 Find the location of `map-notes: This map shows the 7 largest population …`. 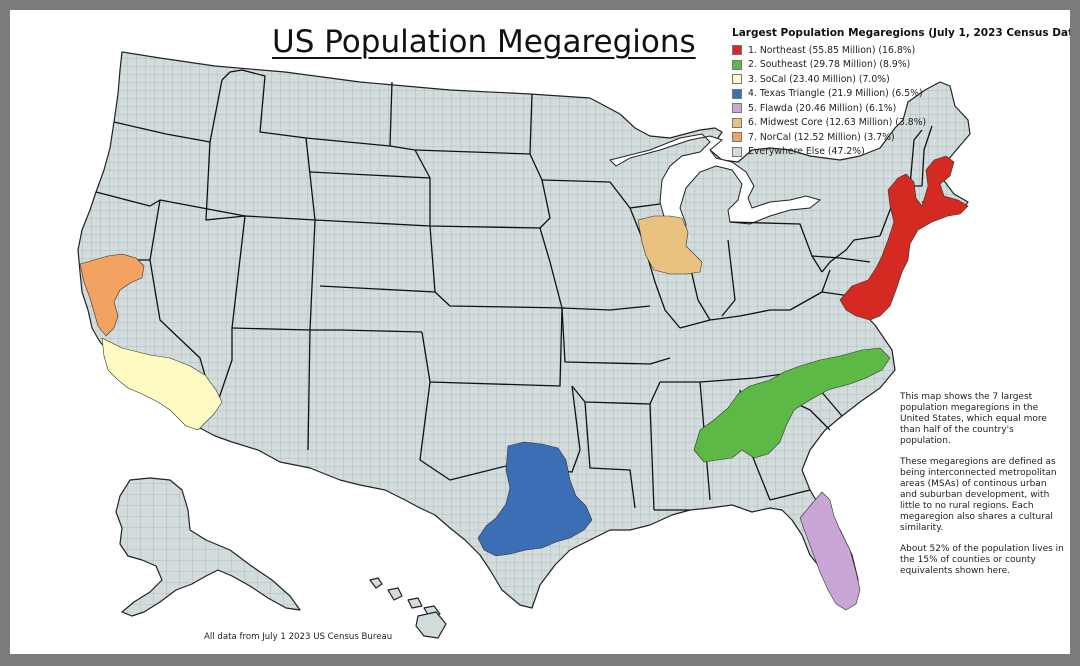

map-notes: This map shows the 7 largest population … is located at coordinates (983, 489).